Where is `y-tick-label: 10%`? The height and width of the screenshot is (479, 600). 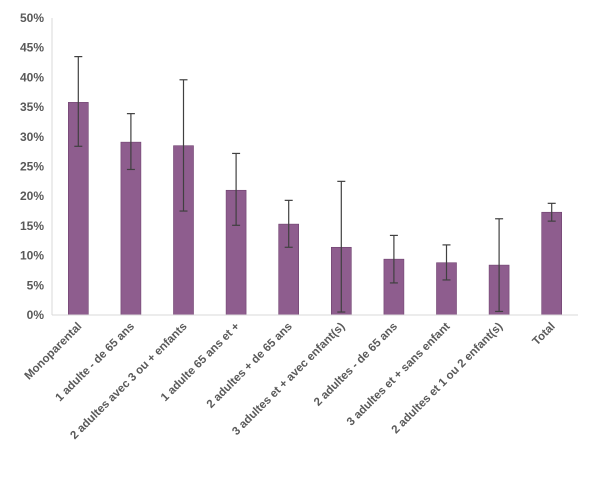
y-tick-label: 10% is located at coordinates (32, 256).